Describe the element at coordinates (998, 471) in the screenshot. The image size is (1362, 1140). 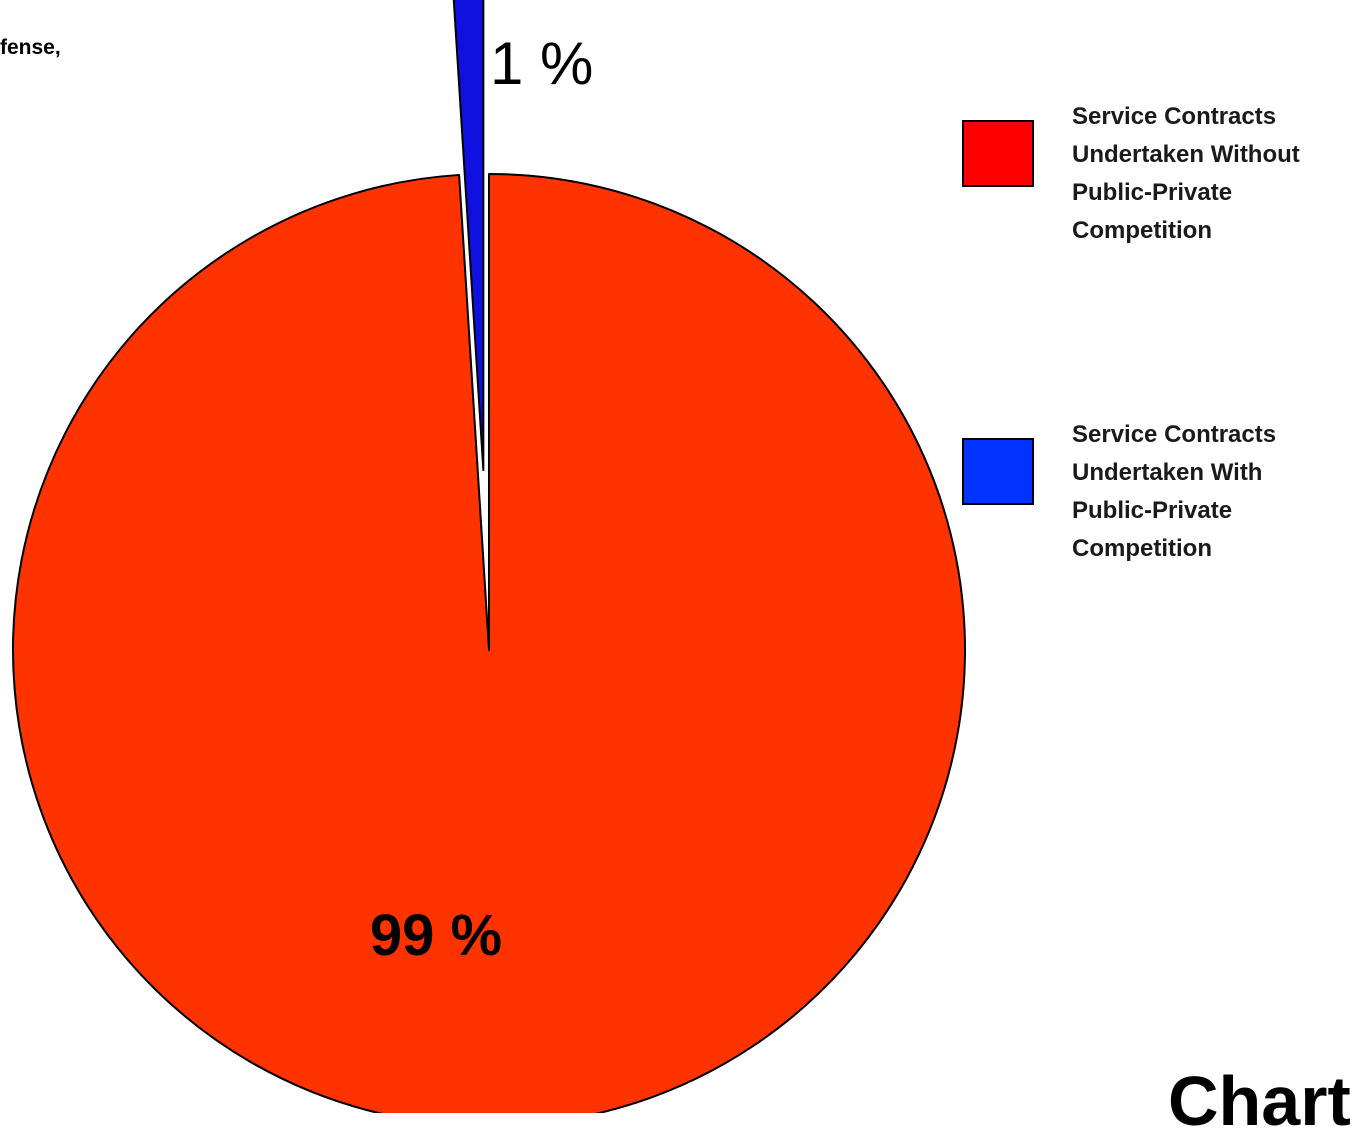
I see `legend-swatch-with-competition` at that location.